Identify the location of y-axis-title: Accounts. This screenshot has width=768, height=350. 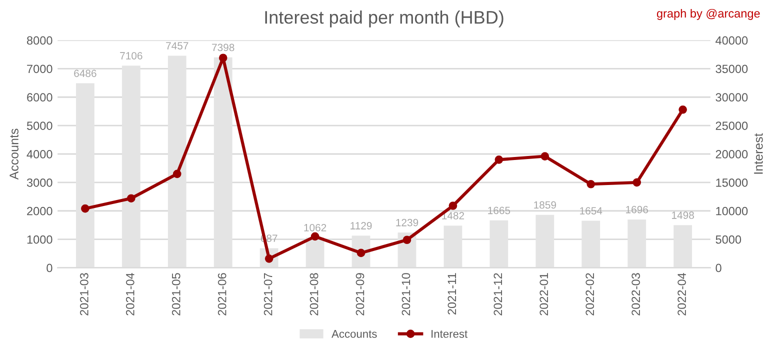
(14, 154).